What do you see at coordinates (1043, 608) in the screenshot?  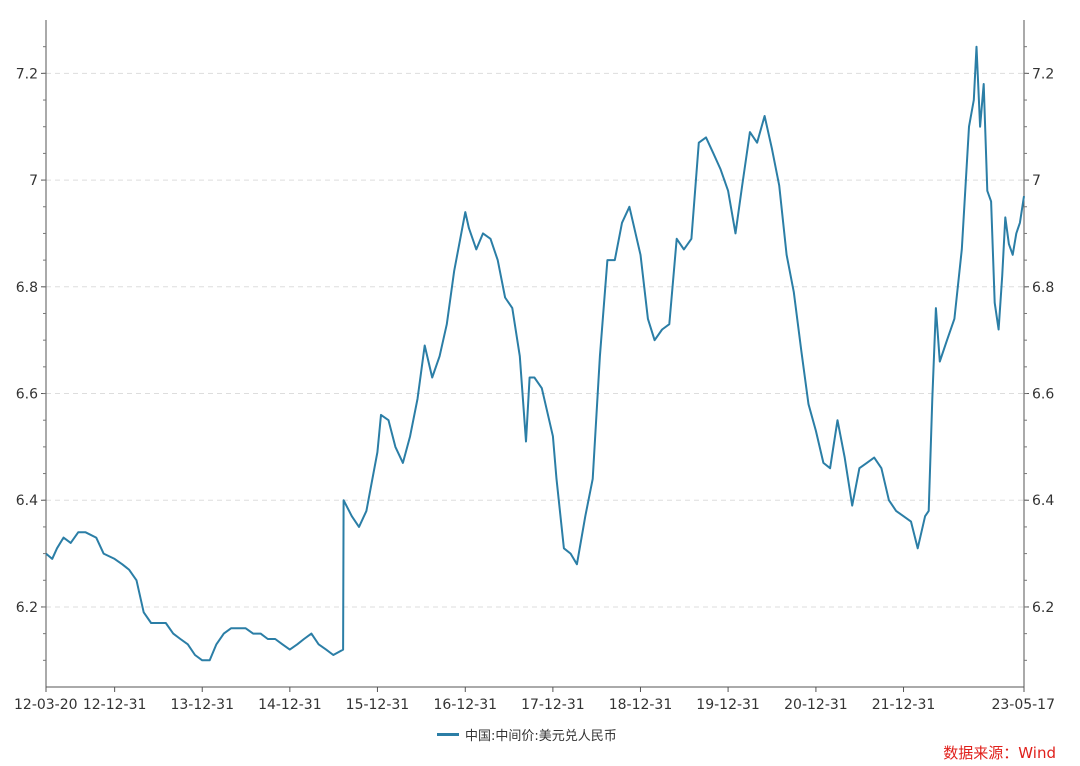 I see `y-tick-label-right: 6.2` at bounding box center [1043, 608].